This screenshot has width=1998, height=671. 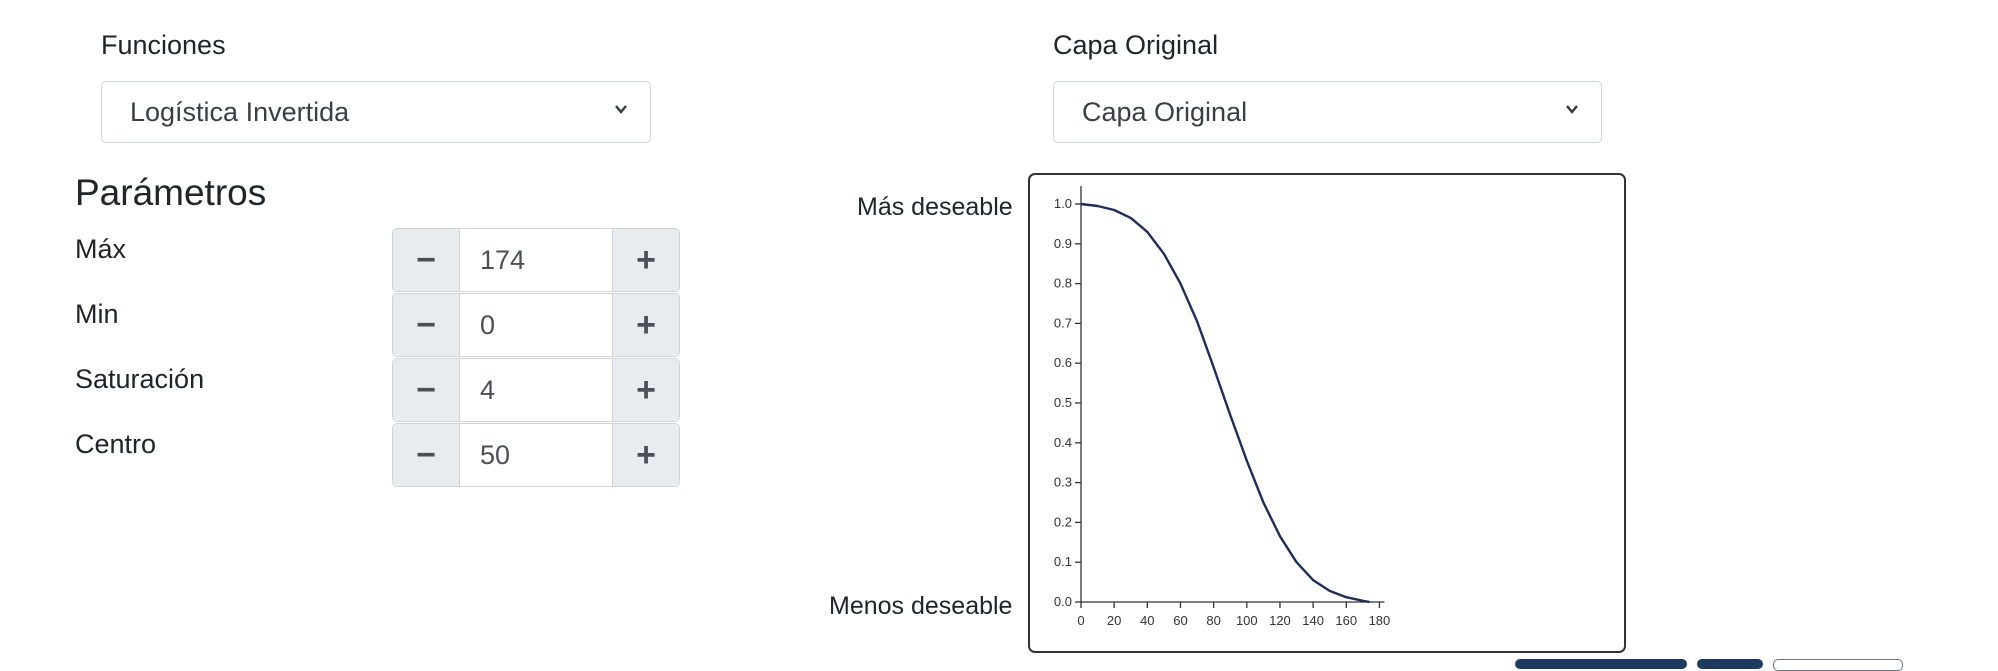 I want to click on param-label-centro: Centro, so click(x=116, y=444).